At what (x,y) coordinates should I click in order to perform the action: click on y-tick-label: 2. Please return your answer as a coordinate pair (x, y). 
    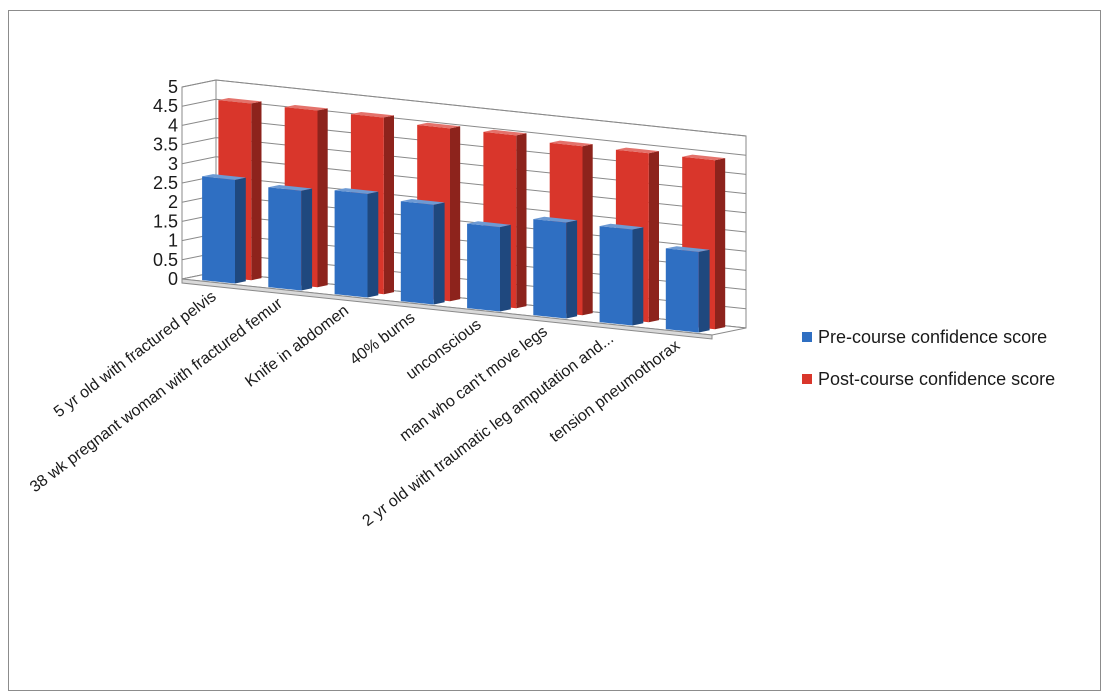
    Looking at the image, I should click on (173, 202).